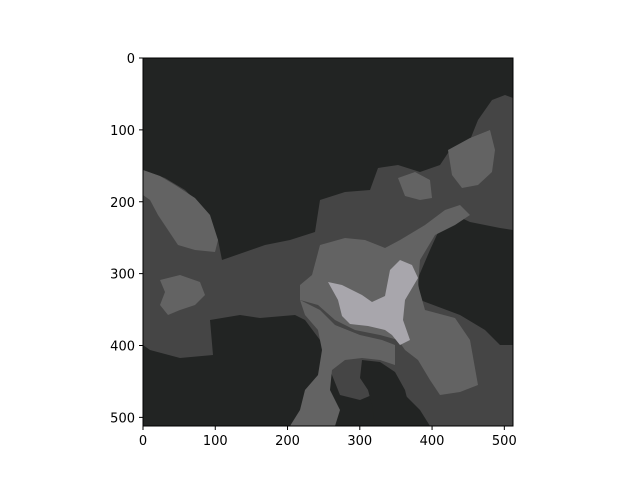  Describe the element at coordinates (122, 347) in the screenshot. I see `y-tick-label: 400` at that location.